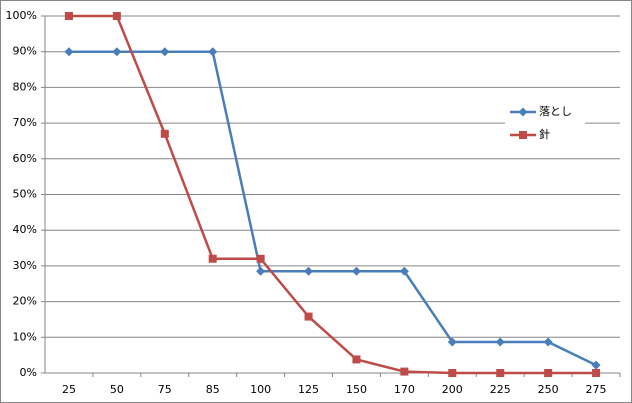 The width and height of the screenshot is (632, 403). Describe the element at coordinates (25, 336) in the screenshot. I see `y-tick-label: 10%` at that location.